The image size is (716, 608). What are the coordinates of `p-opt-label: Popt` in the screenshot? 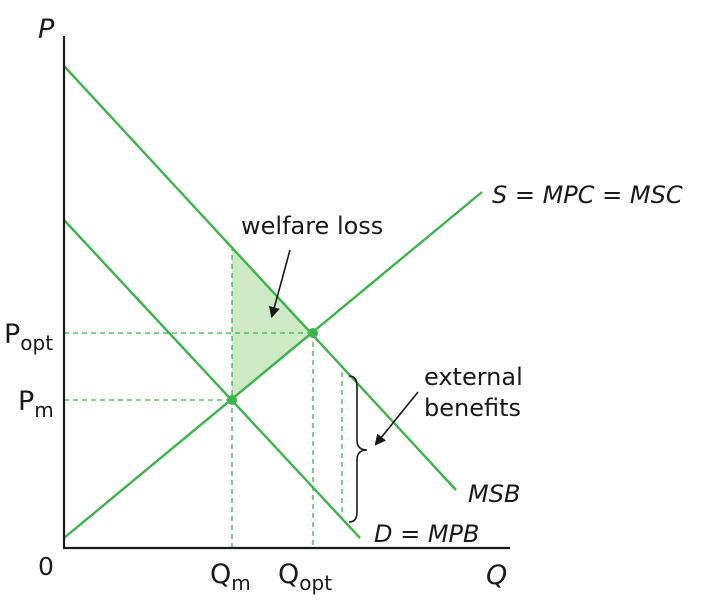 It's located at (28, 337).